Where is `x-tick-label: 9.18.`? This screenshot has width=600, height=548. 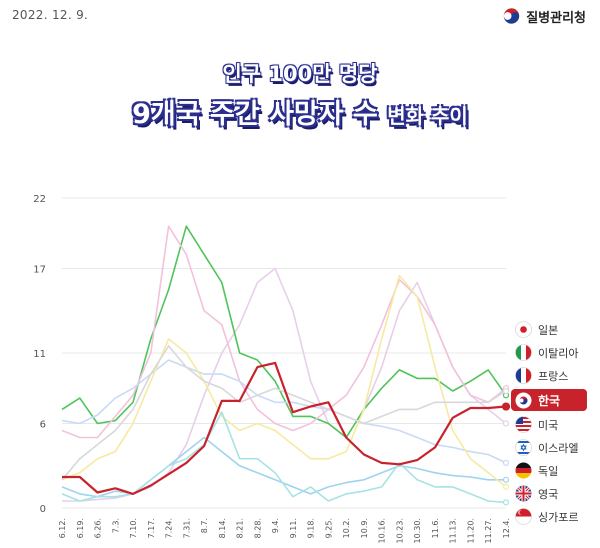
x-tick-label: 9.18. is located at coordinates (311, 528).